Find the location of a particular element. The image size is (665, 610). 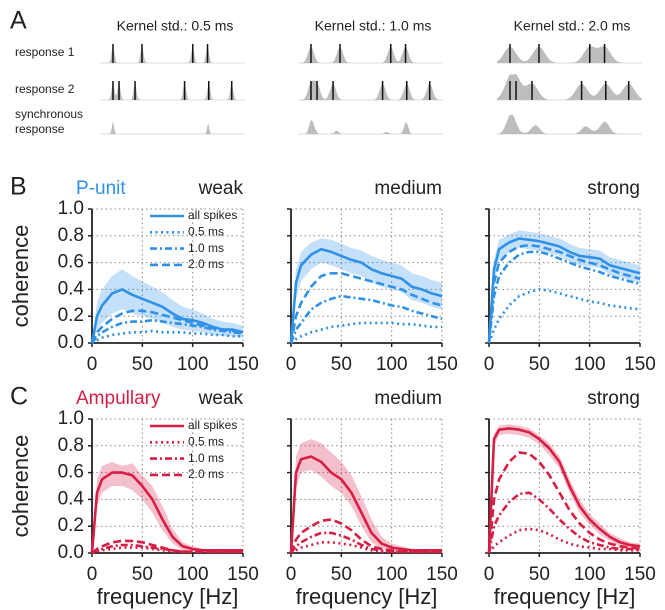

row-title: Ampullary is located at coordinates (118, 398).